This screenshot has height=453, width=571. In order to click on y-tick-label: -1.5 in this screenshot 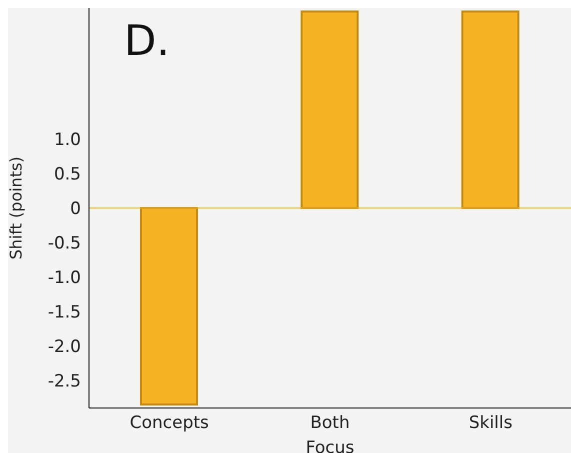, I will do `click(64, 312)`.